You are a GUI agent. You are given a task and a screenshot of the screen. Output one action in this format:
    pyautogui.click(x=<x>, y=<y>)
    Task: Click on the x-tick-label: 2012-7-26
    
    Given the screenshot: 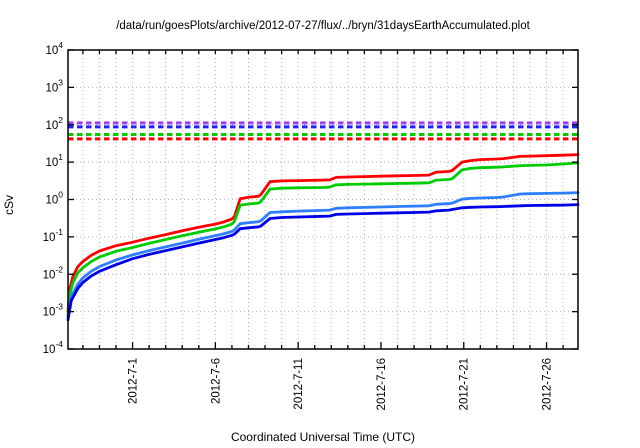 What is the action you would take?
    pyautogui.click(x=548, y=384)
    